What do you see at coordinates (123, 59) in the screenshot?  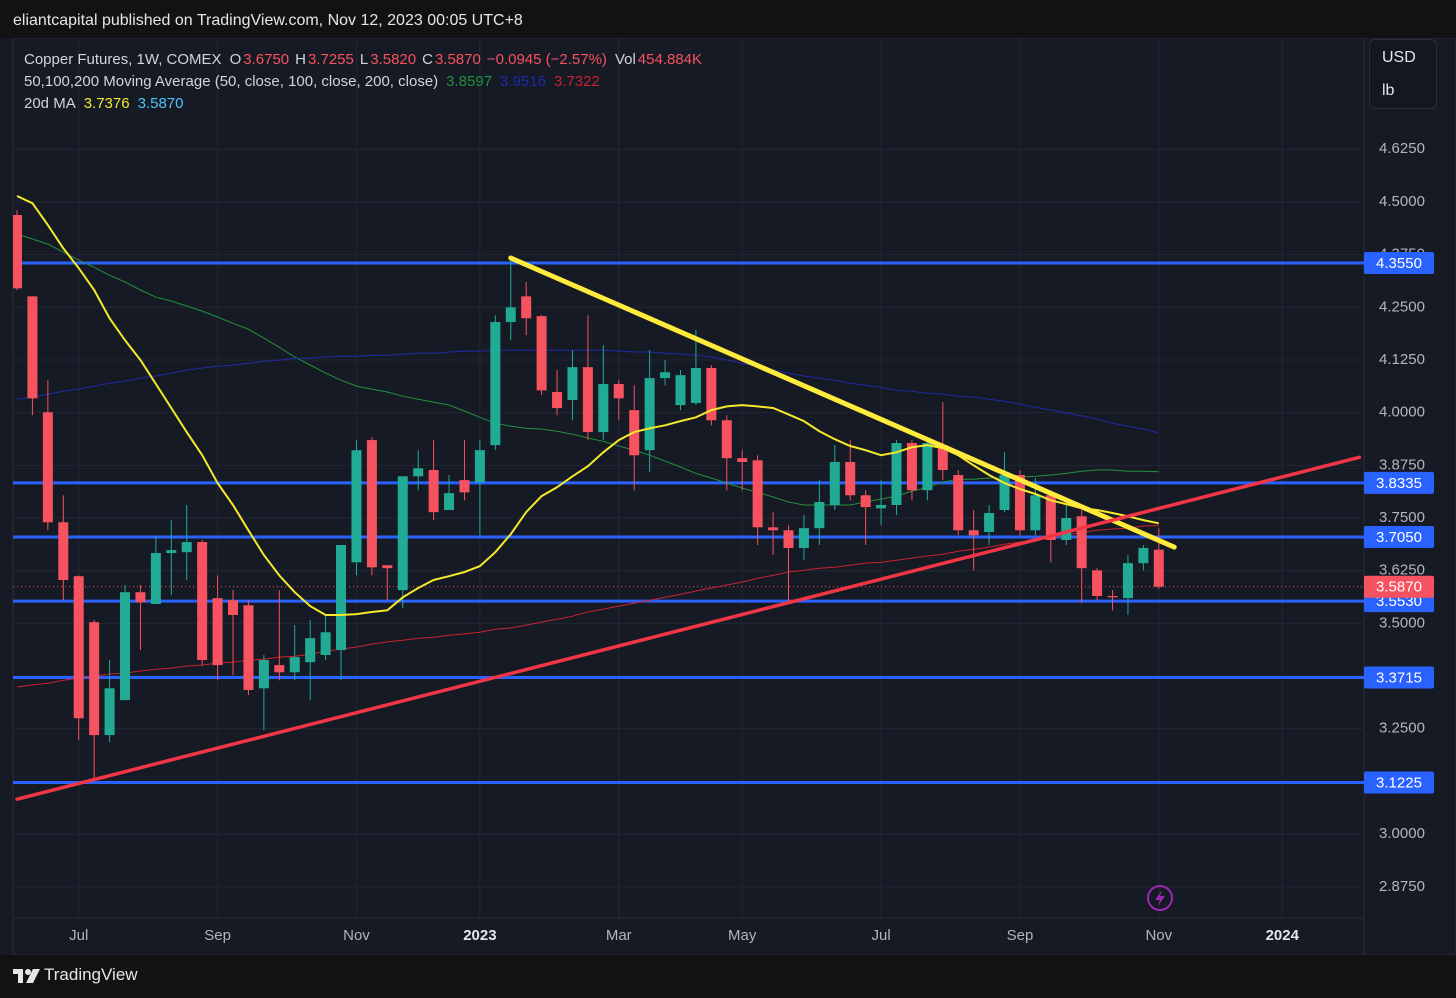 I see `symbol: Copper Futures, 1W, COMEX` at bounding box center [123, 59].